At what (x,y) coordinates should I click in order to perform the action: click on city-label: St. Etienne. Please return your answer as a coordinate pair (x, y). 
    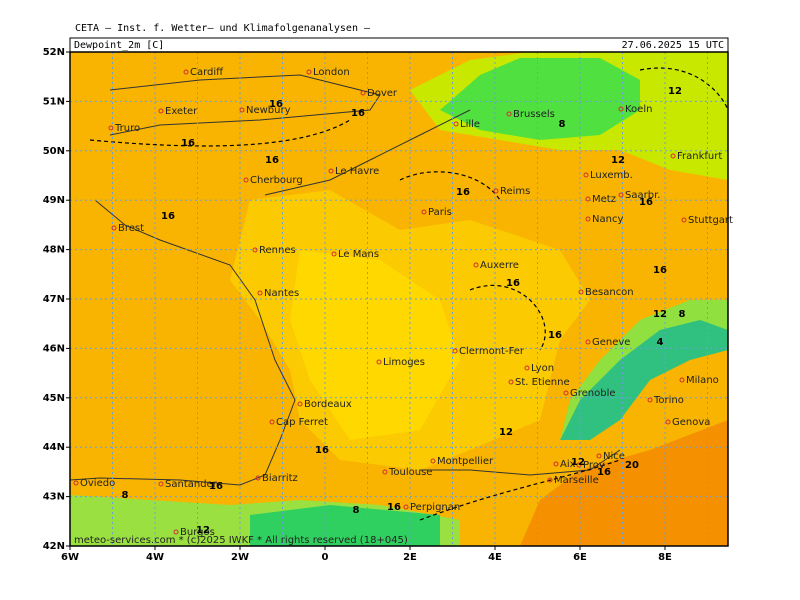
    Looking at the image, I should click on (542, 382).